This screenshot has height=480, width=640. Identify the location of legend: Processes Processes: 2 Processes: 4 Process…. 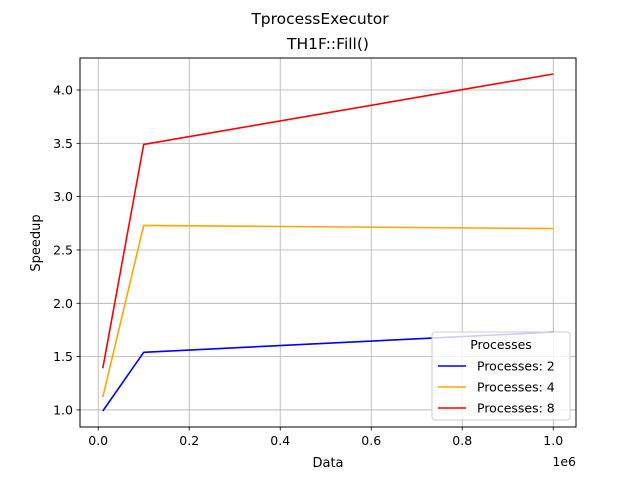
(501, 376).